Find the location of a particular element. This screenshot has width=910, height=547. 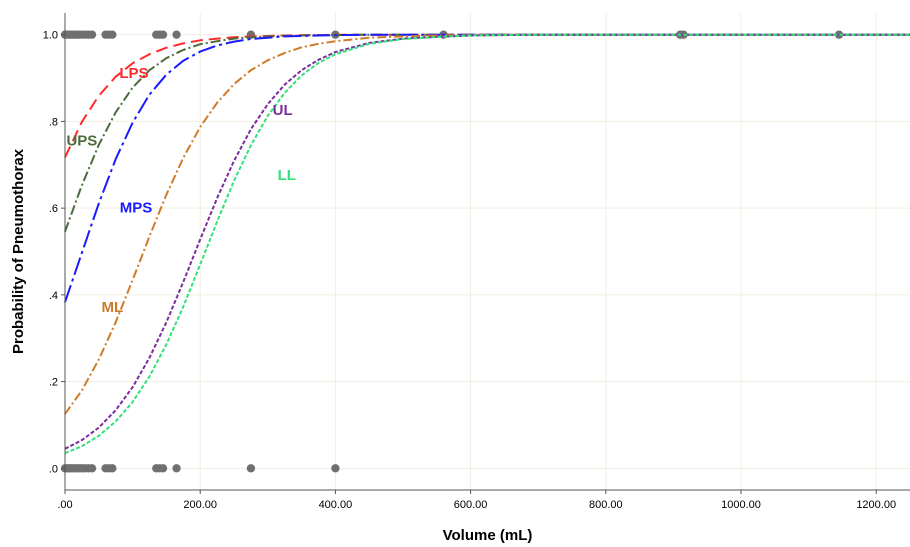

series-label-ups: UPS is located at coordinates (81, 140).